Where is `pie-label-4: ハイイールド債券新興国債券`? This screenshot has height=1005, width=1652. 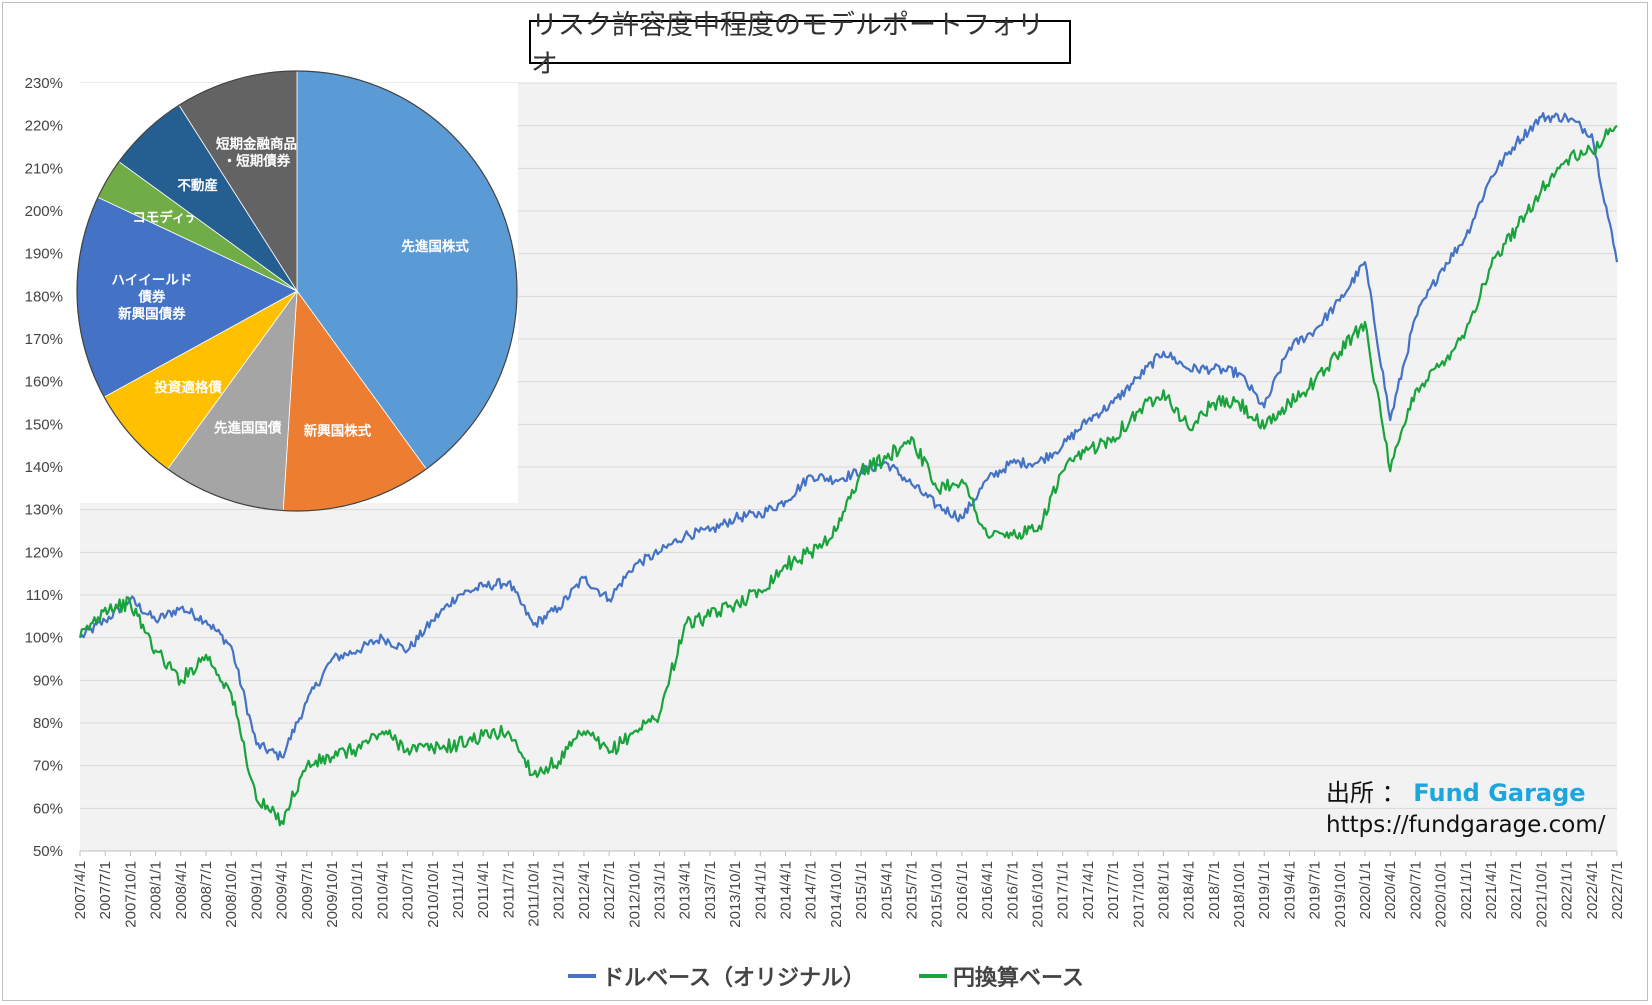 pie-label-4: ハイイールド債券新興国債券 is located at coordinates (152, 298).